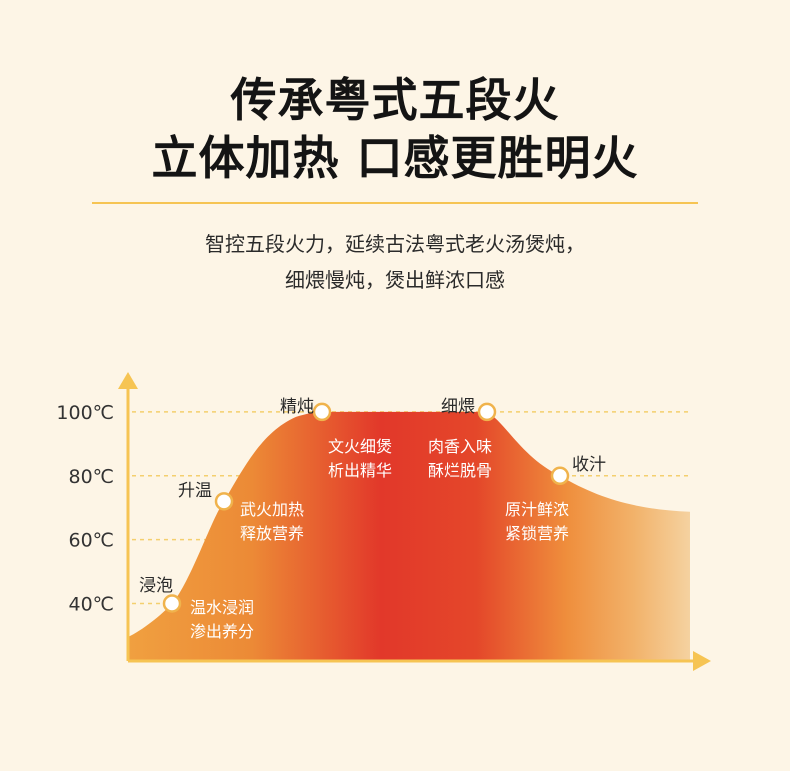  What do you see at coordinates (85, 413) in the screenshot?
I see `y-tick-label: 100℃` at bounding box center [85, 413].